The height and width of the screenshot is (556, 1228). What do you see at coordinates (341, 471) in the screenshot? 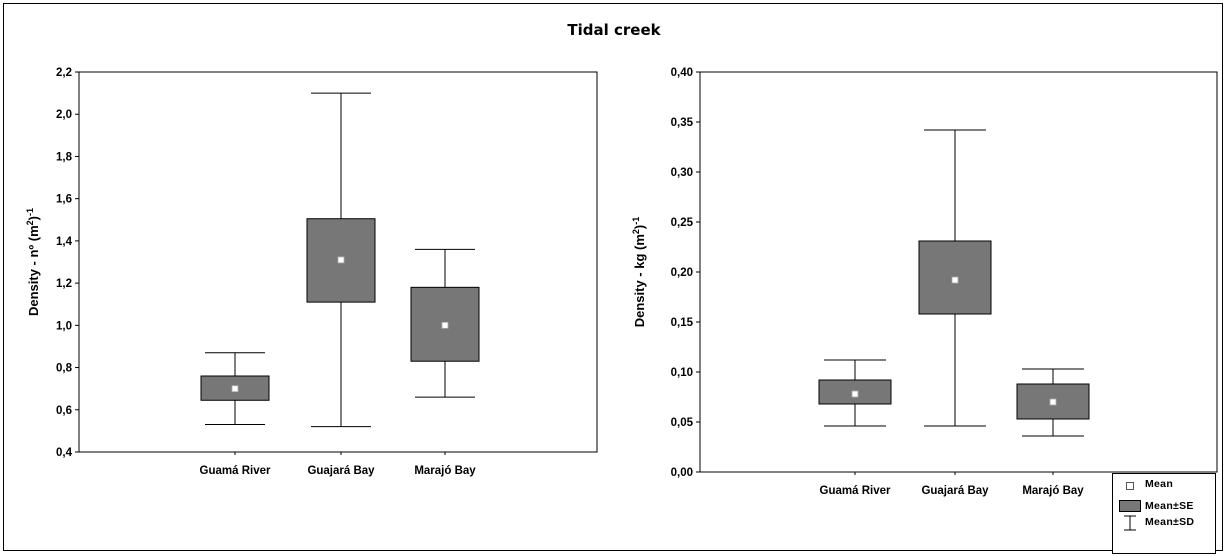
I see `left-x-tick-label-guajar-bay: Guajará Bay` at bounding box center [341, 471].